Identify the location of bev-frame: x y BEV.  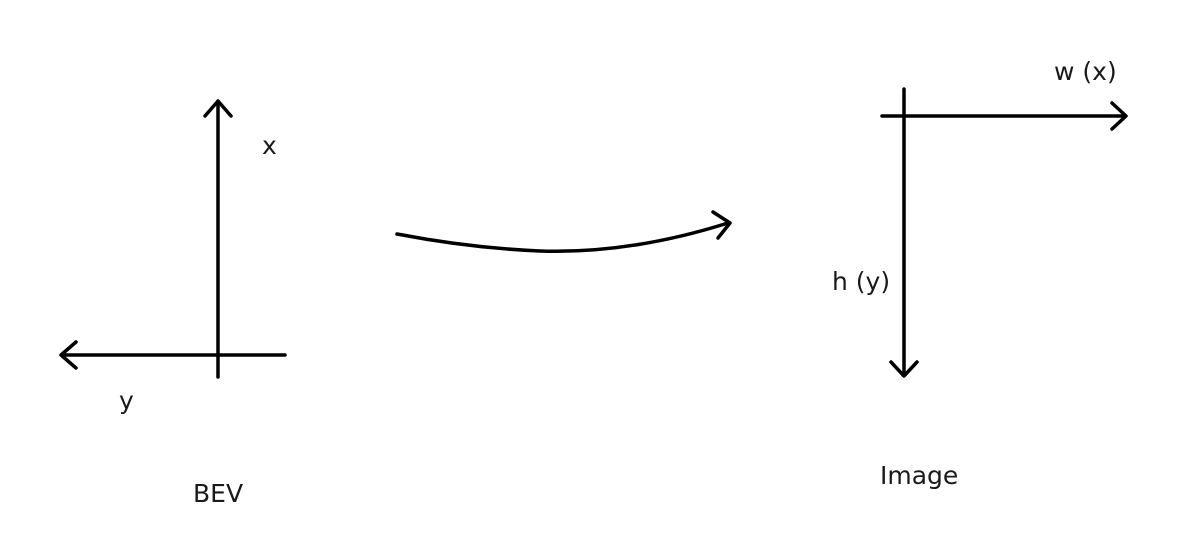
(173, 303).